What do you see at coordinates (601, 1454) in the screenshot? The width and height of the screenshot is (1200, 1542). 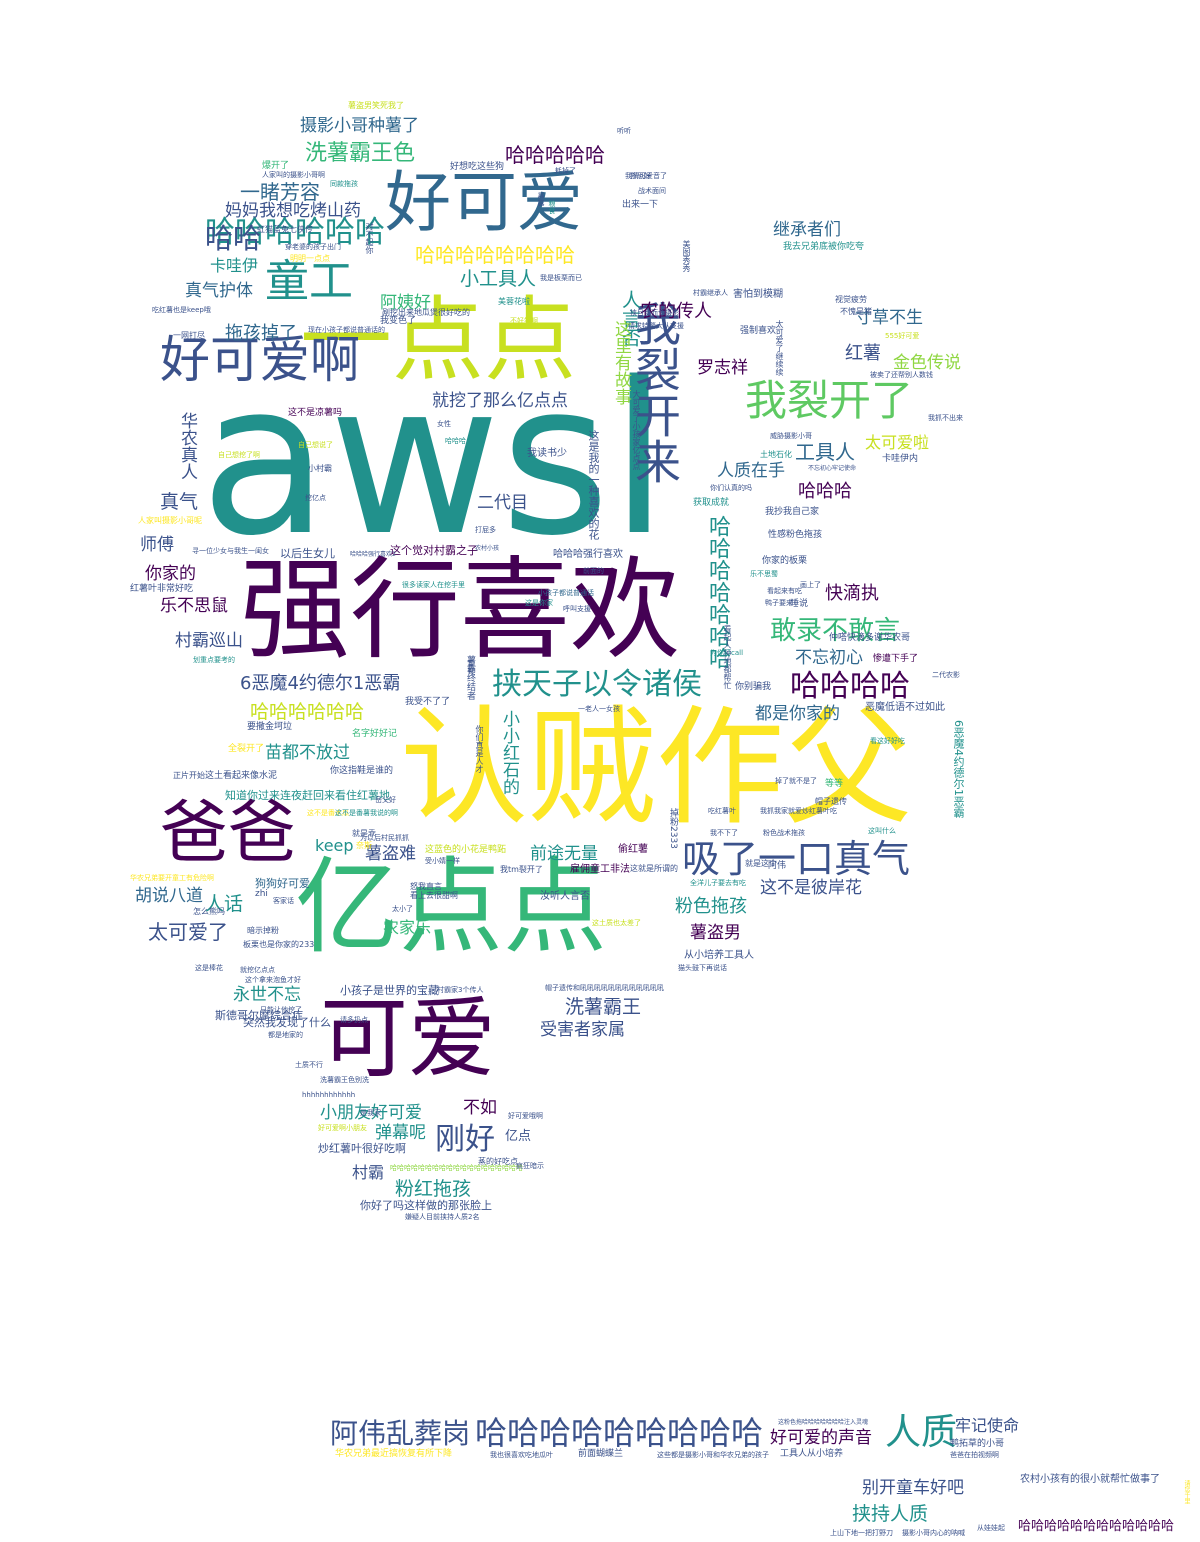 I see `cloud-word: 前面蝴蝶兰` at bounding box center [601, 1454].